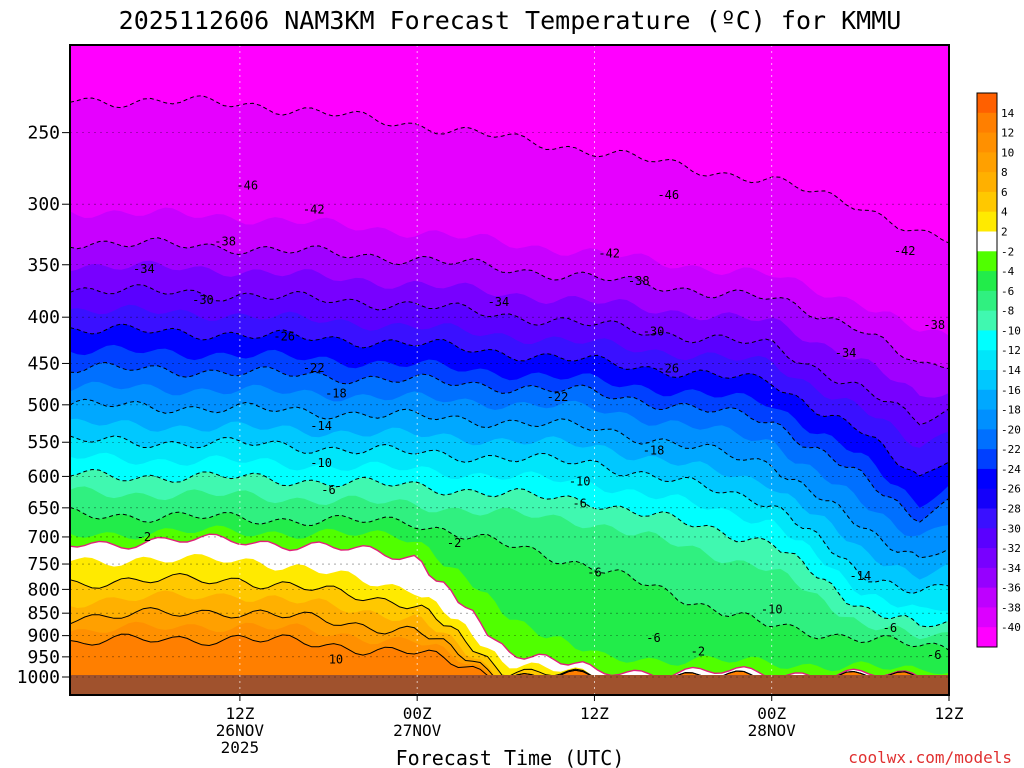 The width and height of the screenshot is (1024, 768). Describe the element at coordinates (668, 369) in the screenshot. I see `contour-label: -26` at that location.